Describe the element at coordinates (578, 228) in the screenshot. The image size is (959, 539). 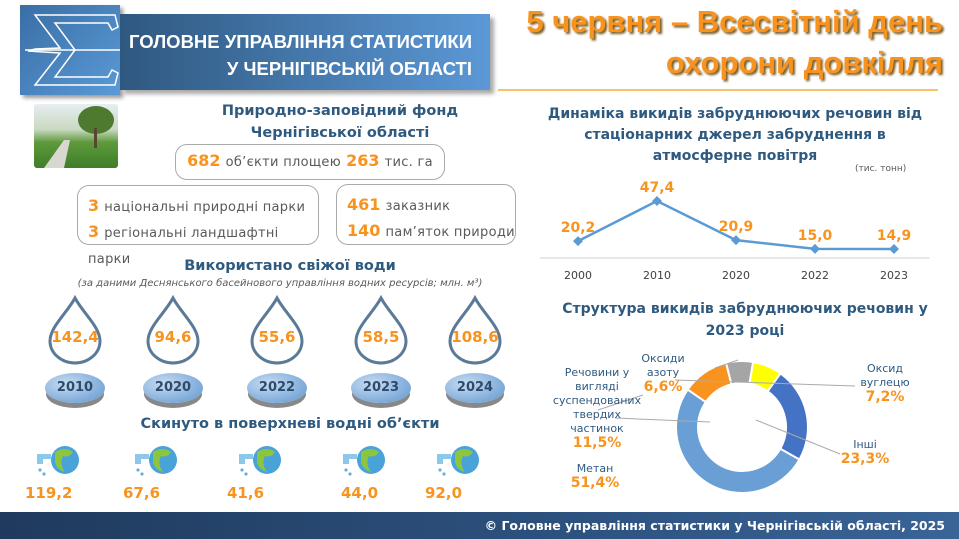
I see `data-label: 20,2` at that location.